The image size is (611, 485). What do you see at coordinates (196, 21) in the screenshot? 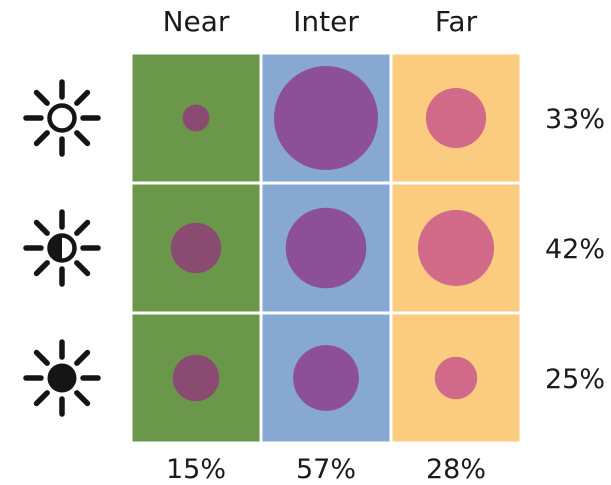
I see `column-header-near: Near` at bounding box center [196, 21].